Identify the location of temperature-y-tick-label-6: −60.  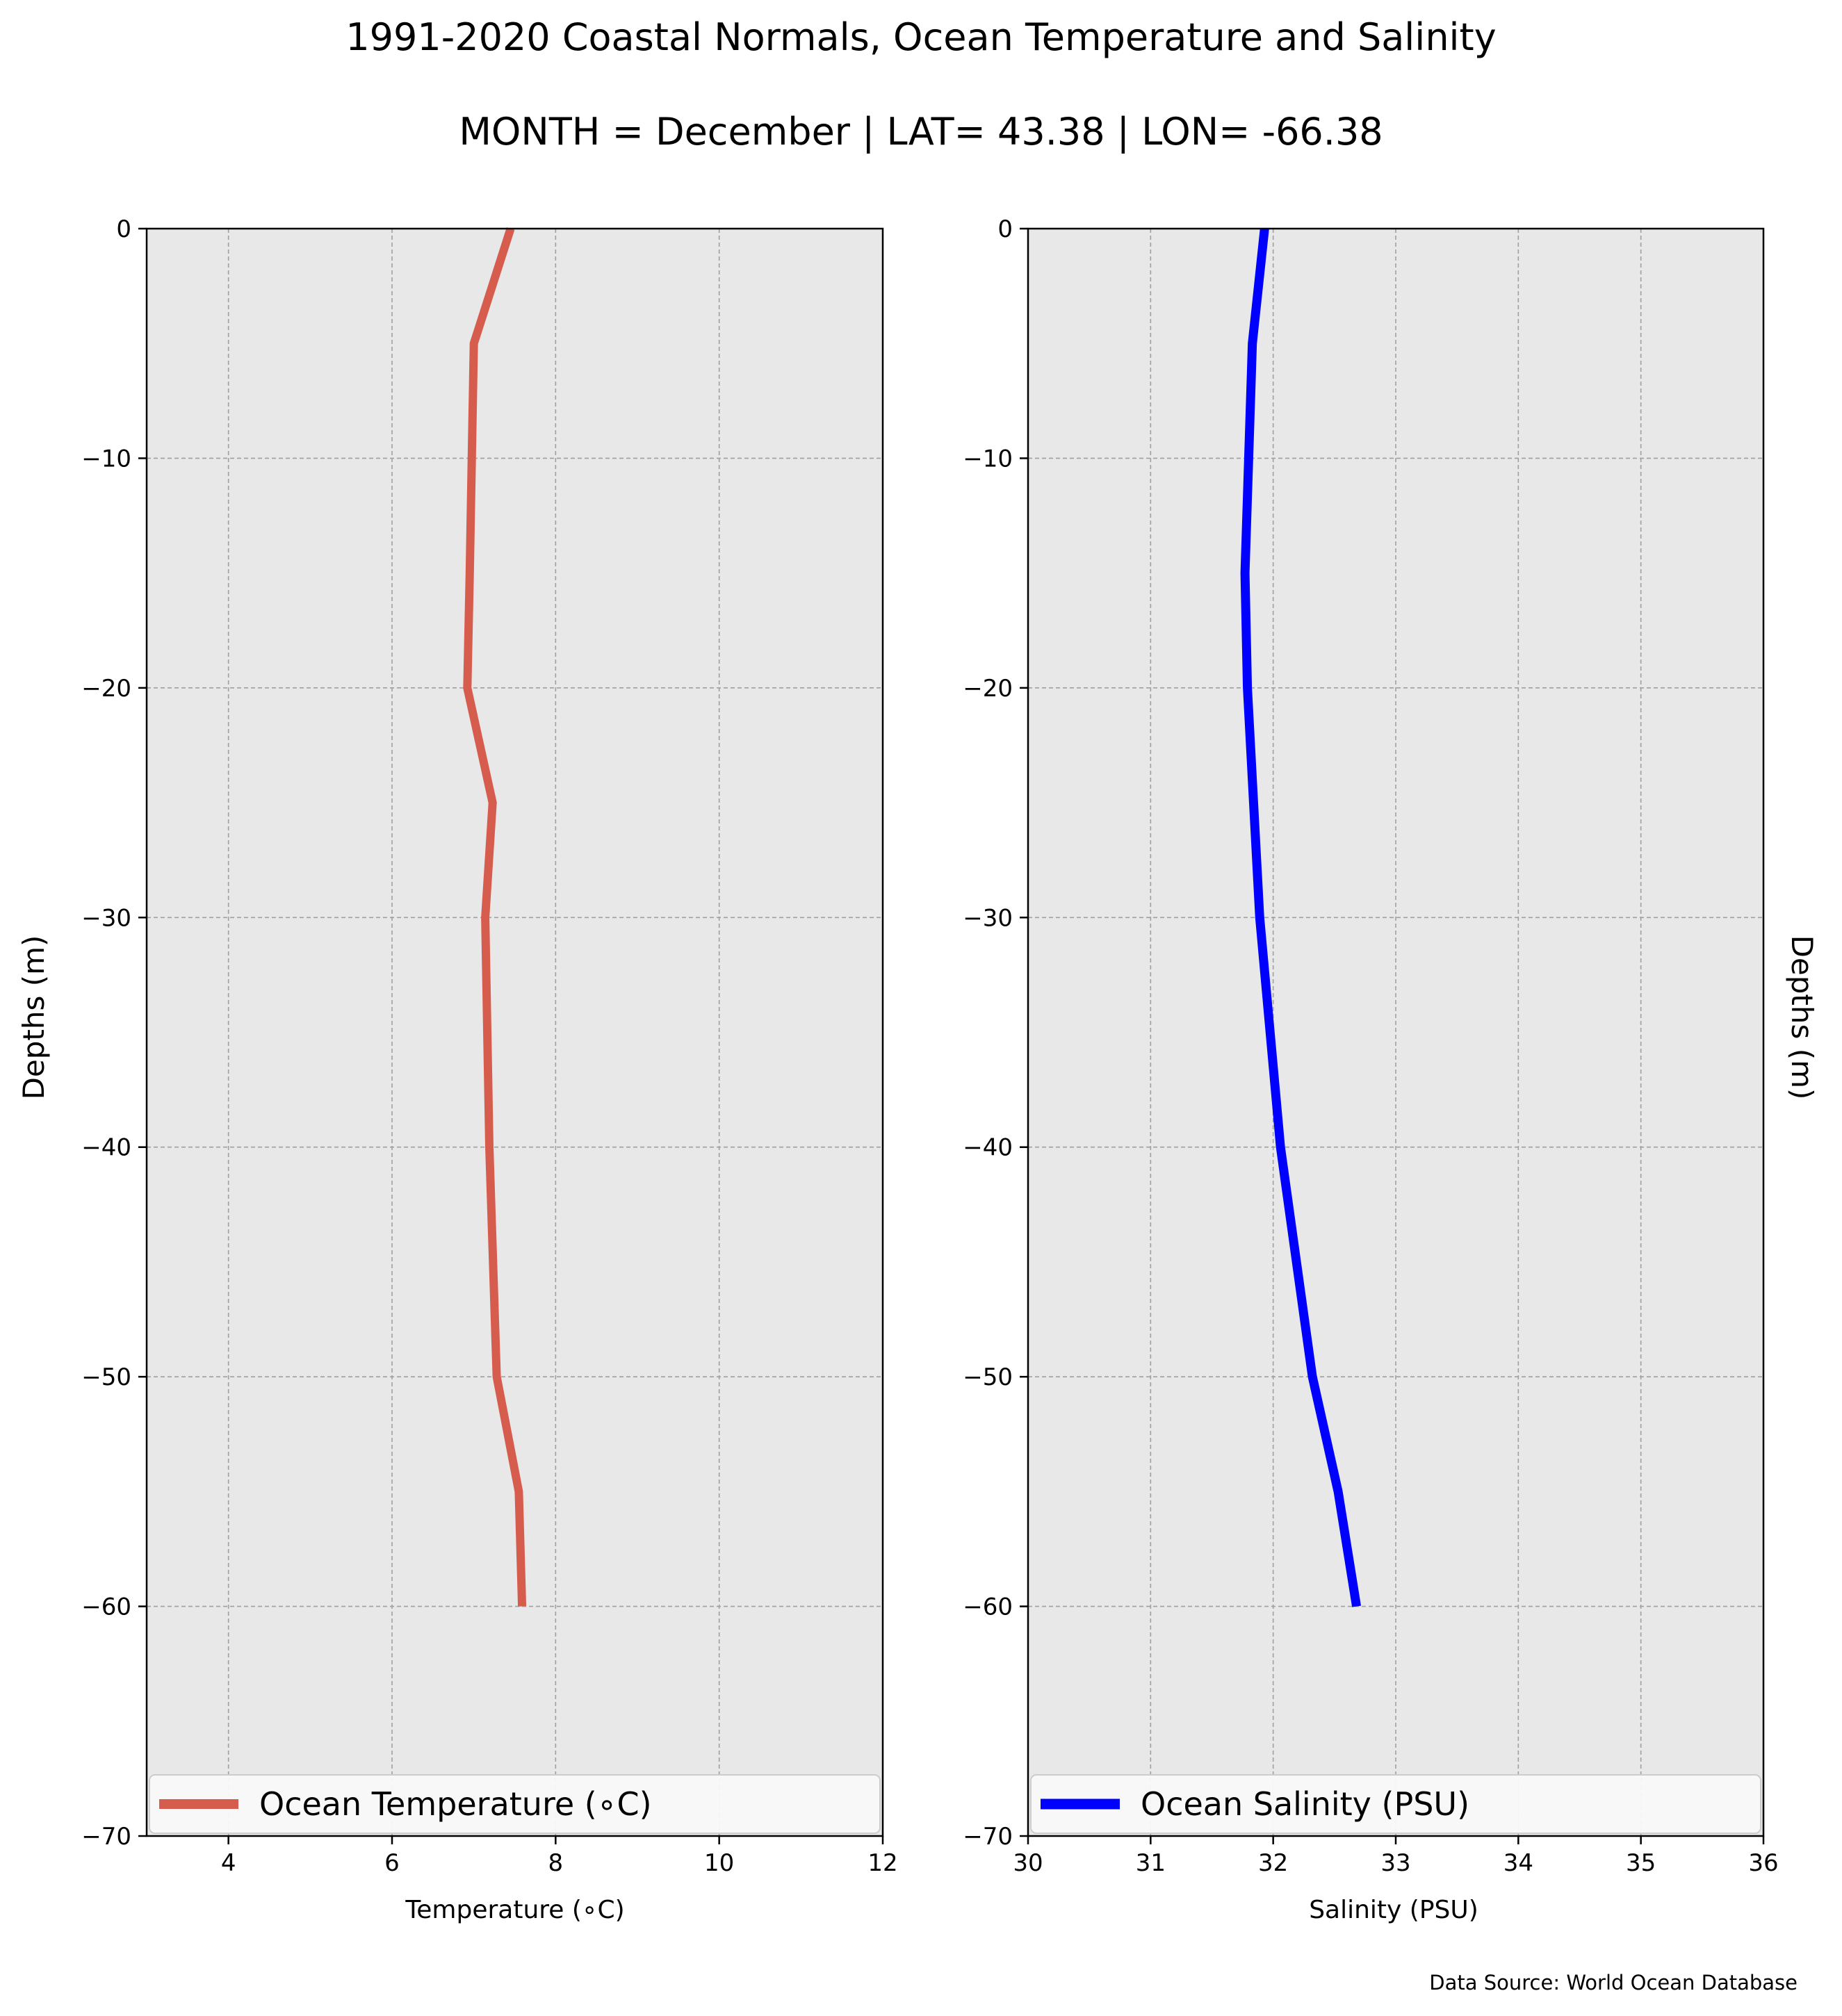
(106, 1607).